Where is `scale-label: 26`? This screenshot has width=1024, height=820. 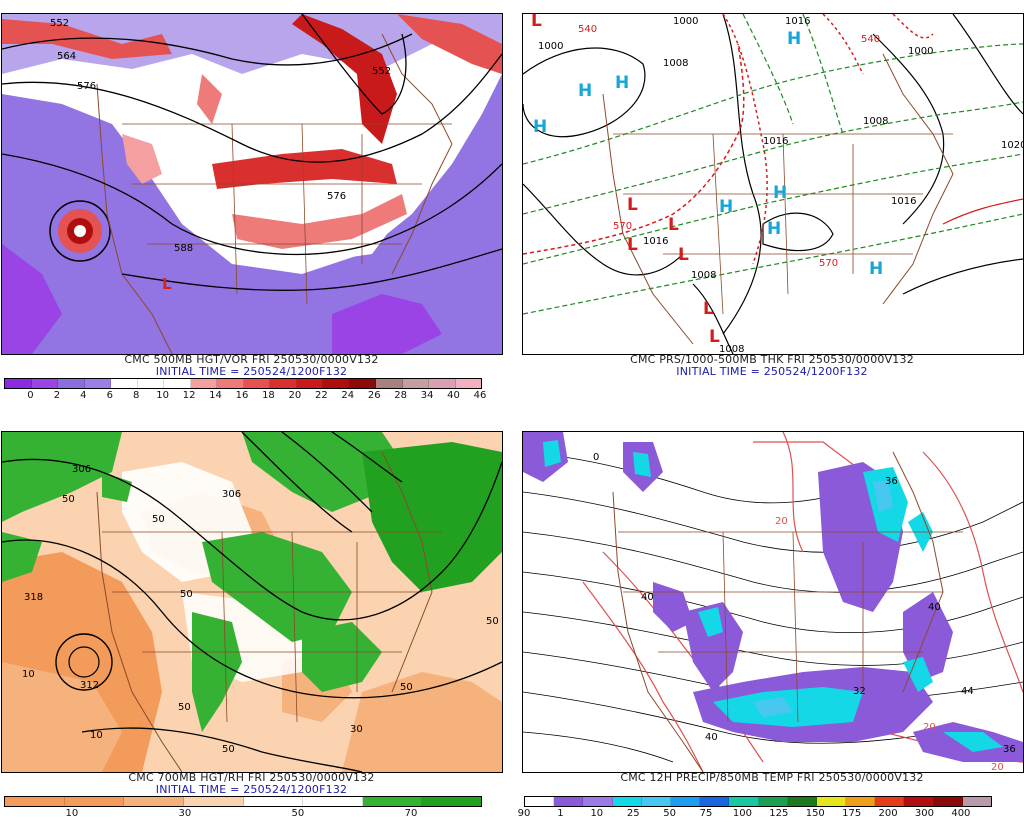 scale-label: 26 is located at coordinates (374, 395).